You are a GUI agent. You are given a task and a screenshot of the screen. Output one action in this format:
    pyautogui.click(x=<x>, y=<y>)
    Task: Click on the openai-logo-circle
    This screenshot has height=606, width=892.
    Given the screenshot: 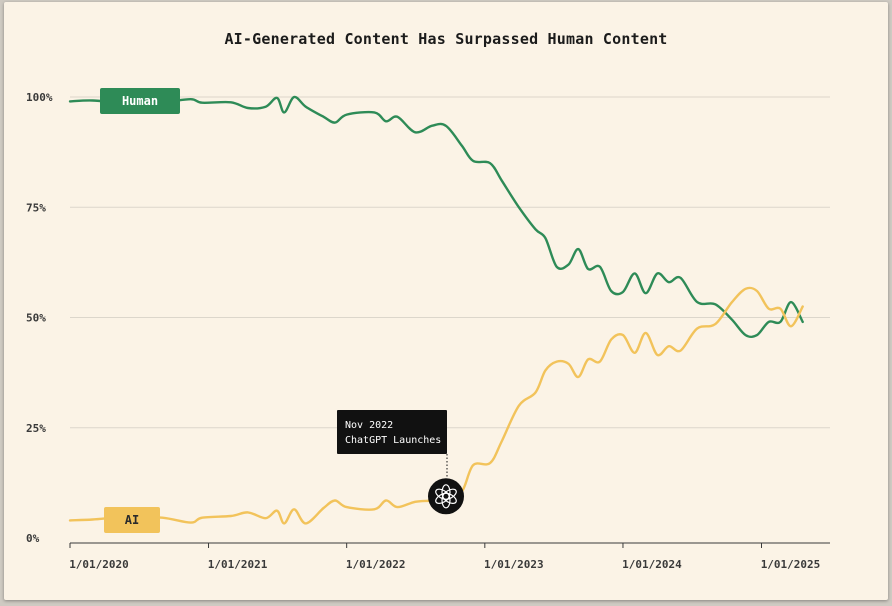 What is the action you would take?
    pyautogui.click(x=446, y=496)
    